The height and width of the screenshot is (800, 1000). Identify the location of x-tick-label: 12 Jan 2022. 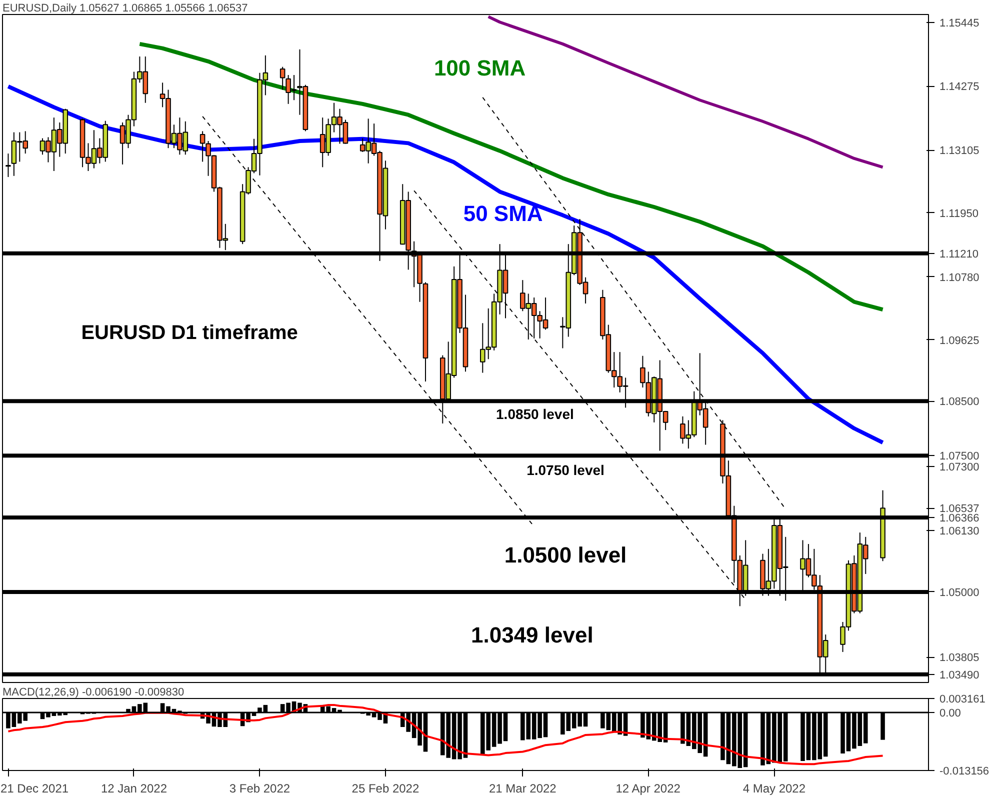
(134, 789).